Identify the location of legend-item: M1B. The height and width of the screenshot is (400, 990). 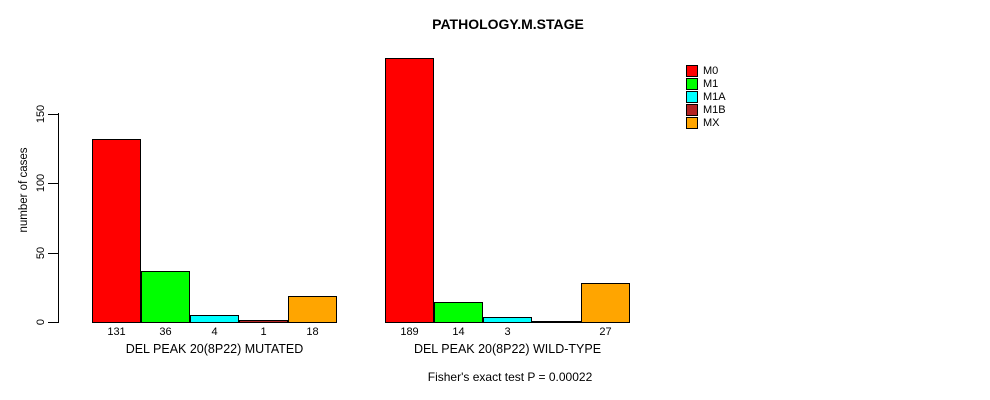
(706, 109).